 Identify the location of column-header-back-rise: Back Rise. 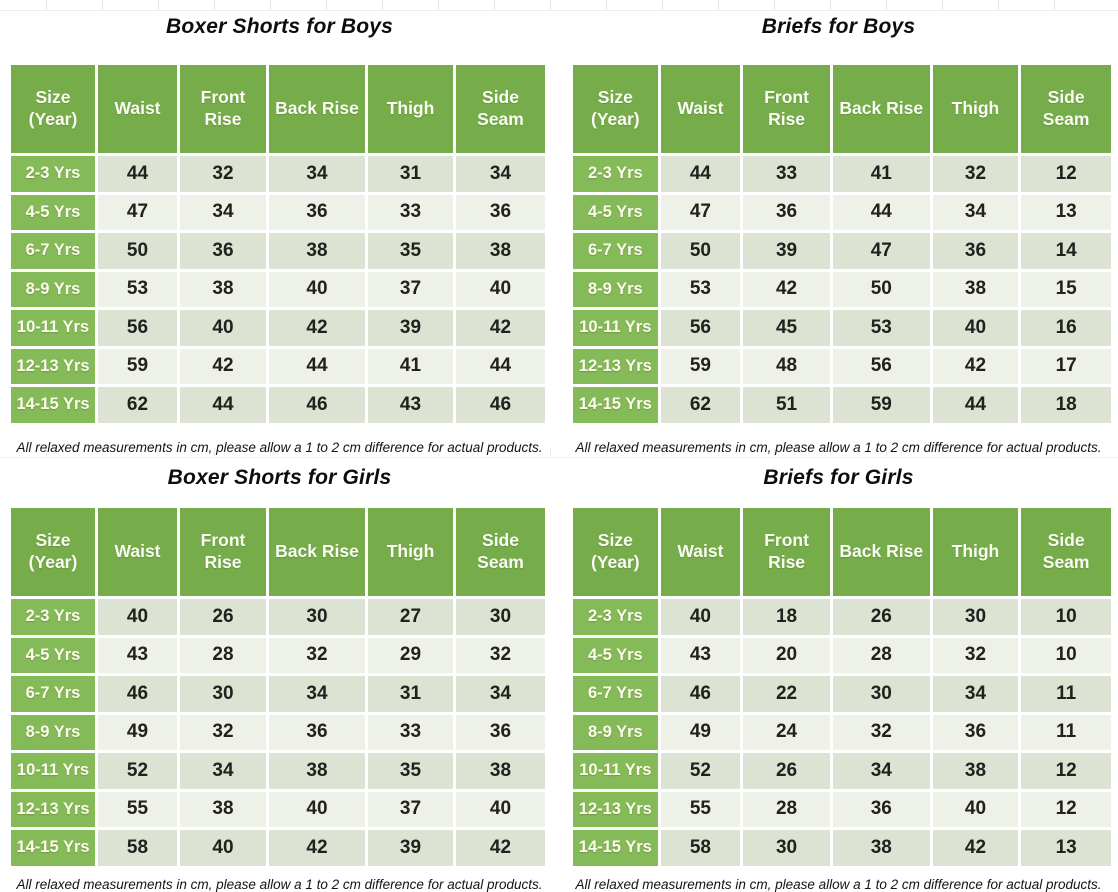
(881, 109).